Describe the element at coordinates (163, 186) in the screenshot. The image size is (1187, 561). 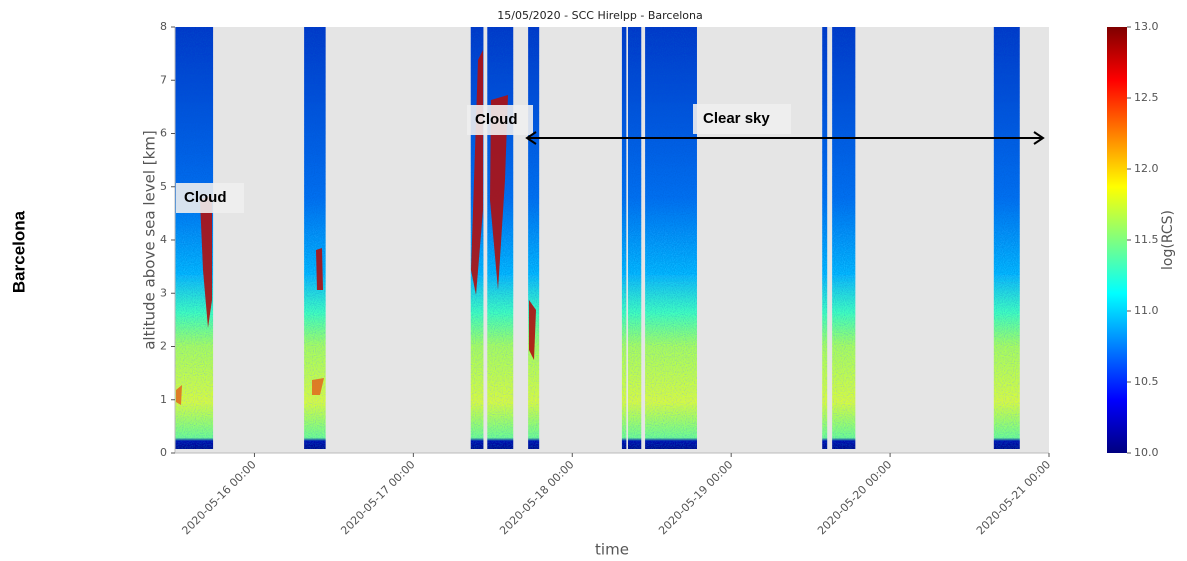
I see `y-tick-label: 5` at that location.